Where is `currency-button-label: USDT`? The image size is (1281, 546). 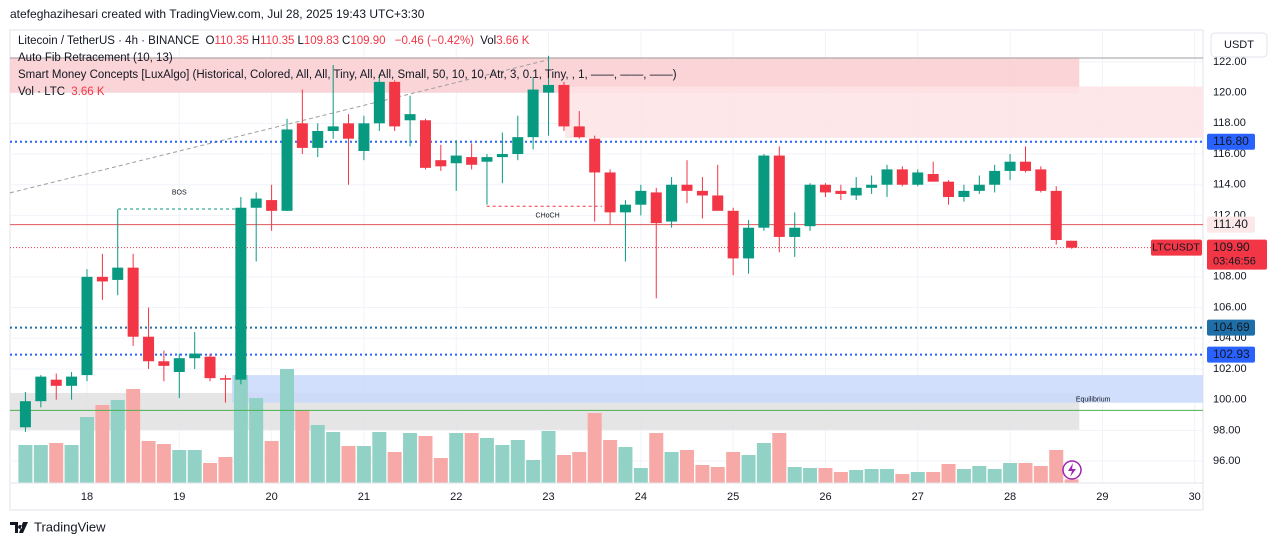
currency-button-label: USDT is located at coordinates (1239, 45).